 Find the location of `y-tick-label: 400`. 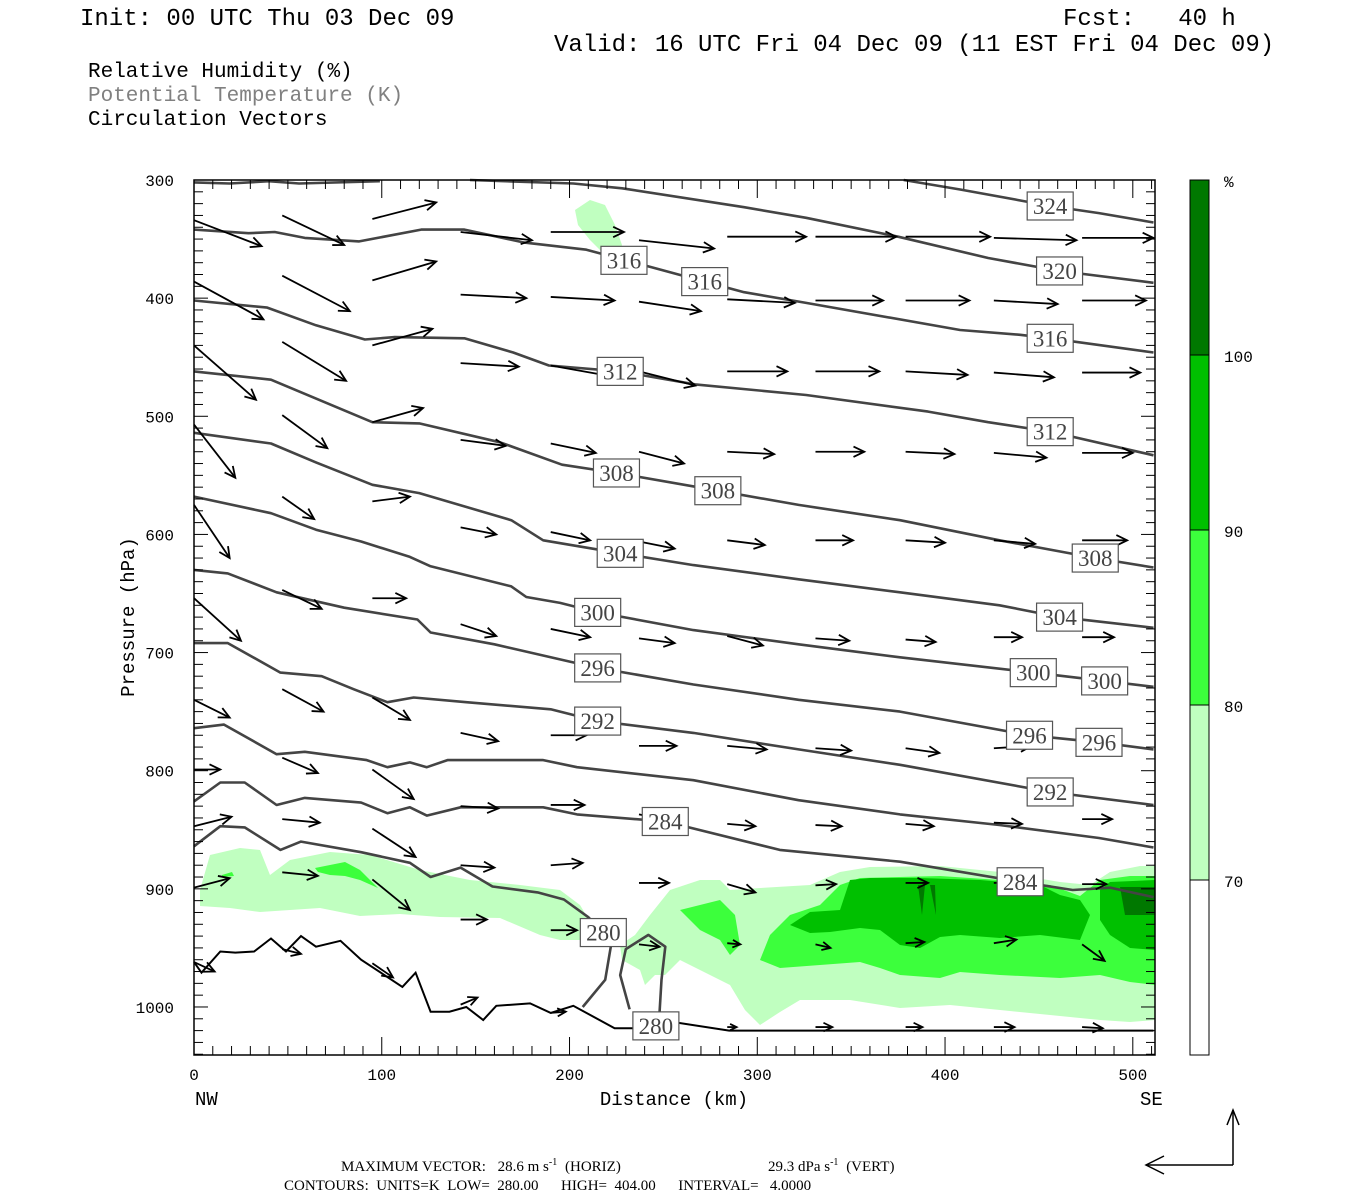

y-tick-label: 400 is located at coordinates (159, 300).